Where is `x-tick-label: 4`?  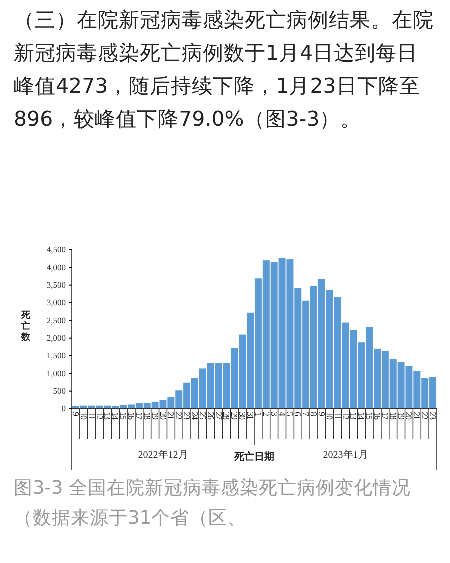 x-tick-label: 4 is located at coordinates (282, 414).